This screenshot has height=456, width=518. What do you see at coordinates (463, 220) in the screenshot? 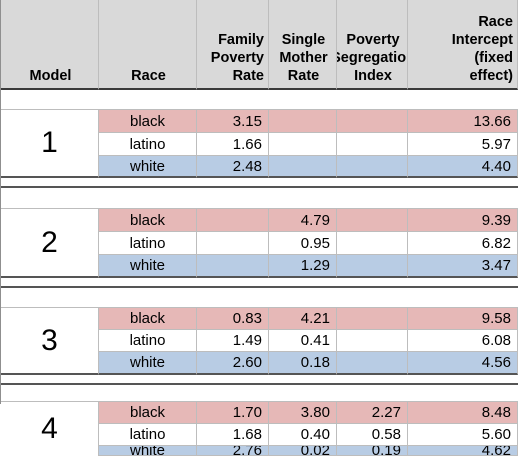
I see `intercept-cell: 9.39` at bounding box center [463, 220].